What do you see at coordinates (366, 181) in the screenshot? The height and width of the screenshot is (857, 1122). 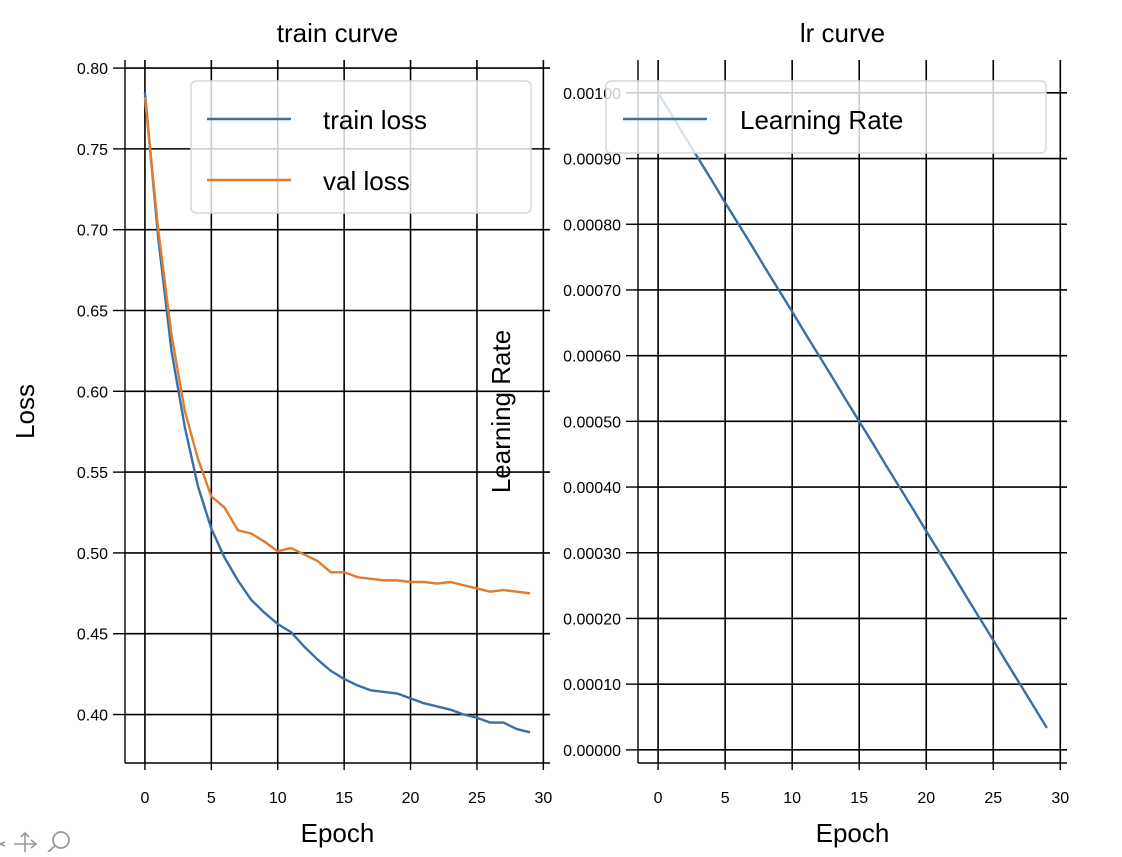 I see `legend-entry: val loss` at bounding box center [366, 181].